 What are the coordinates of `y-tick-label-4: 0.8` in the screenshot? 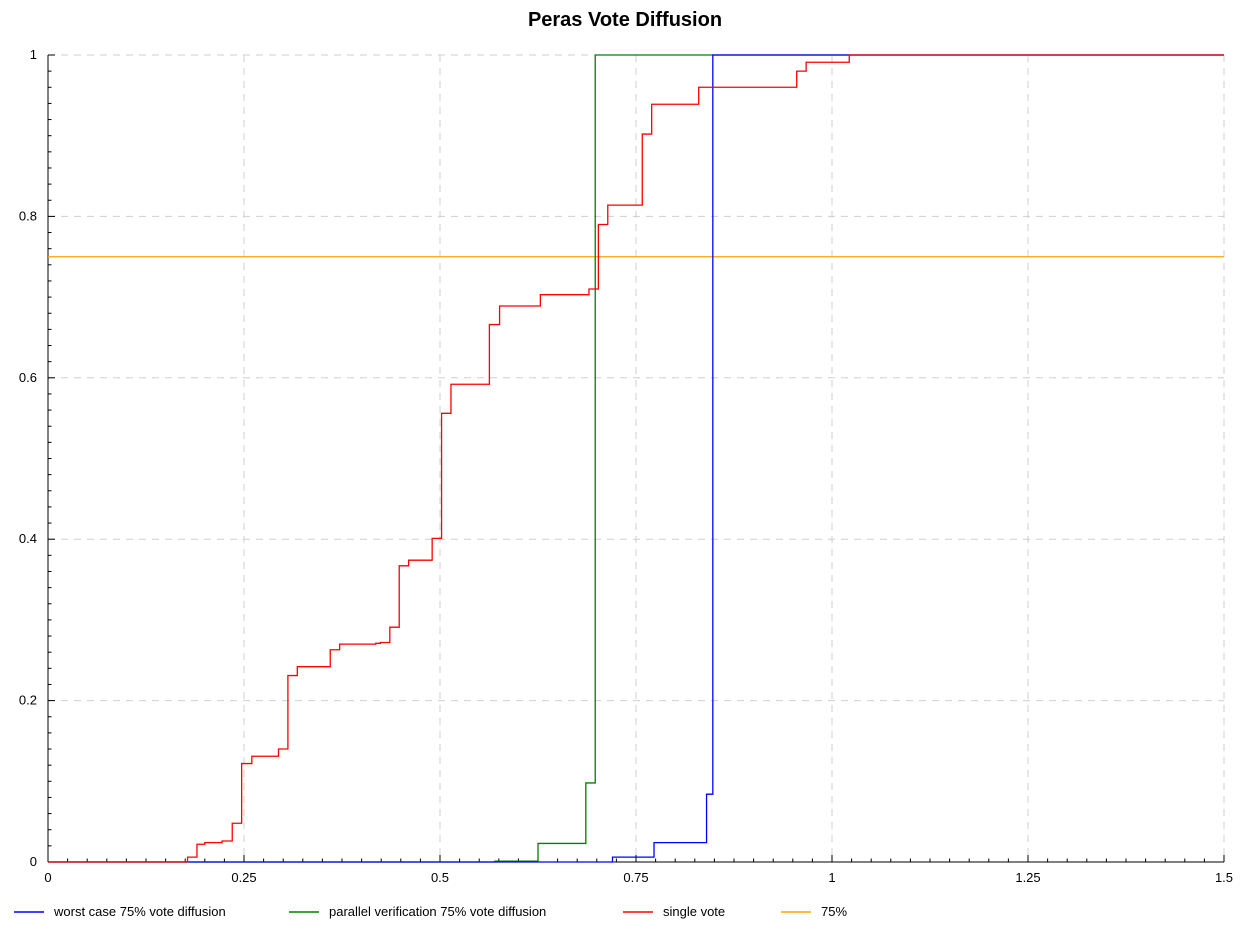 It's located at (28, 215).